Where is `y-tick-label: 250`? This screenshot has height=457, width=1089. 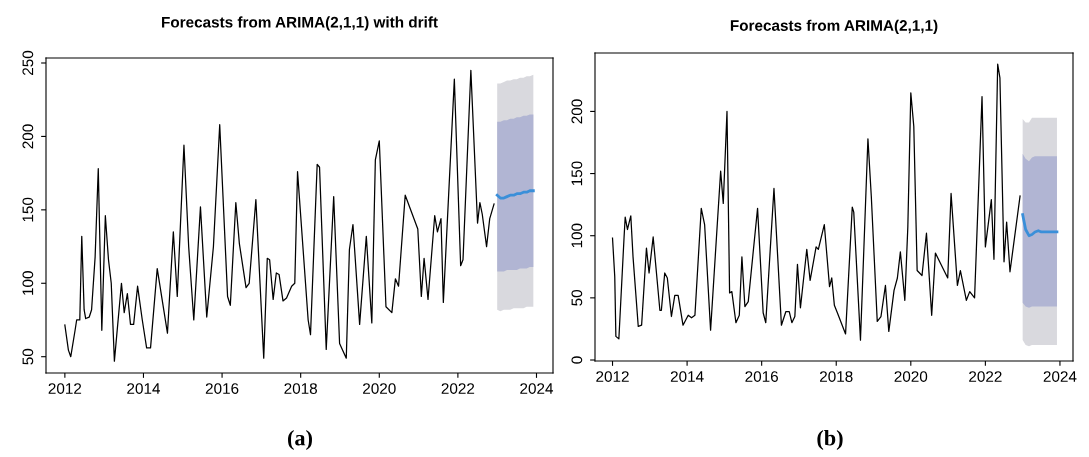
y-tick-label: 250 is located at coordinates (28, 62).